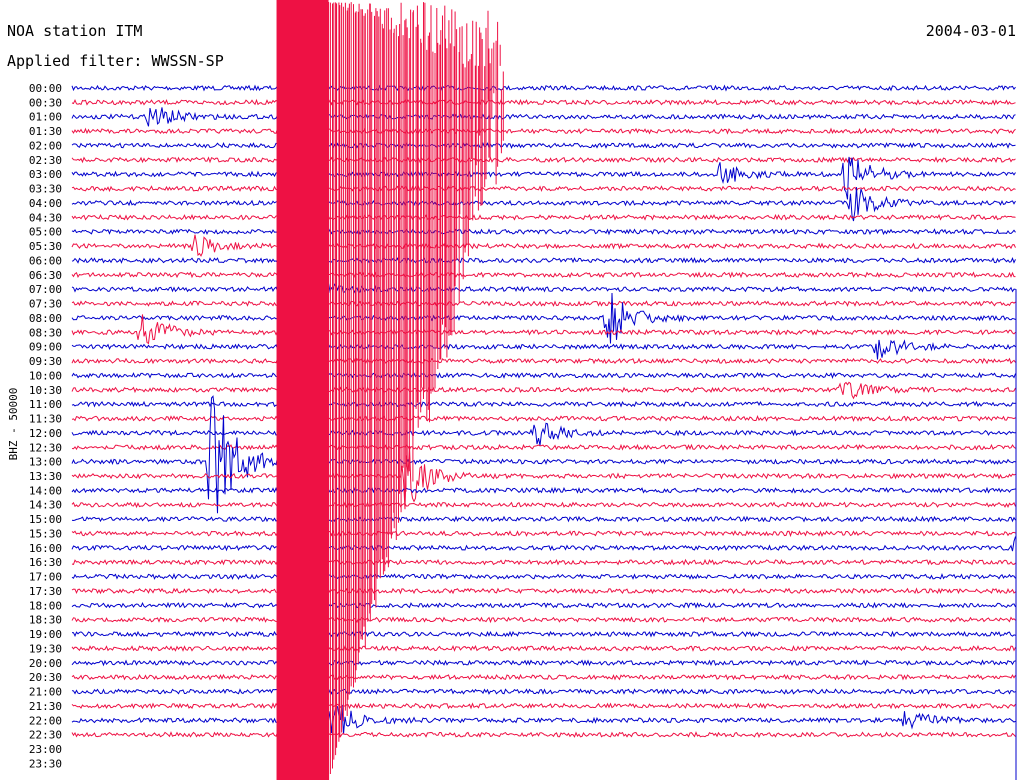  I want to click on time-tick-label: 06:00, so click(45, 260).